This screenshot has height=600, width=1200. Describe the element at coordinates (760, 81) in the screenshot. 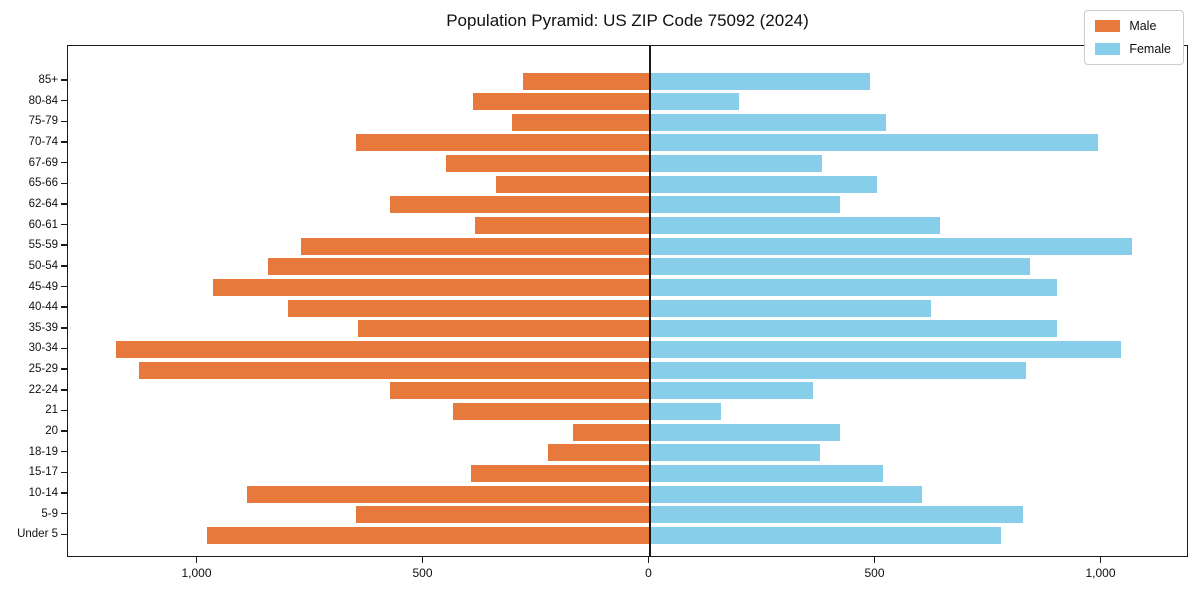

I see `bar-female-85+` at that location.